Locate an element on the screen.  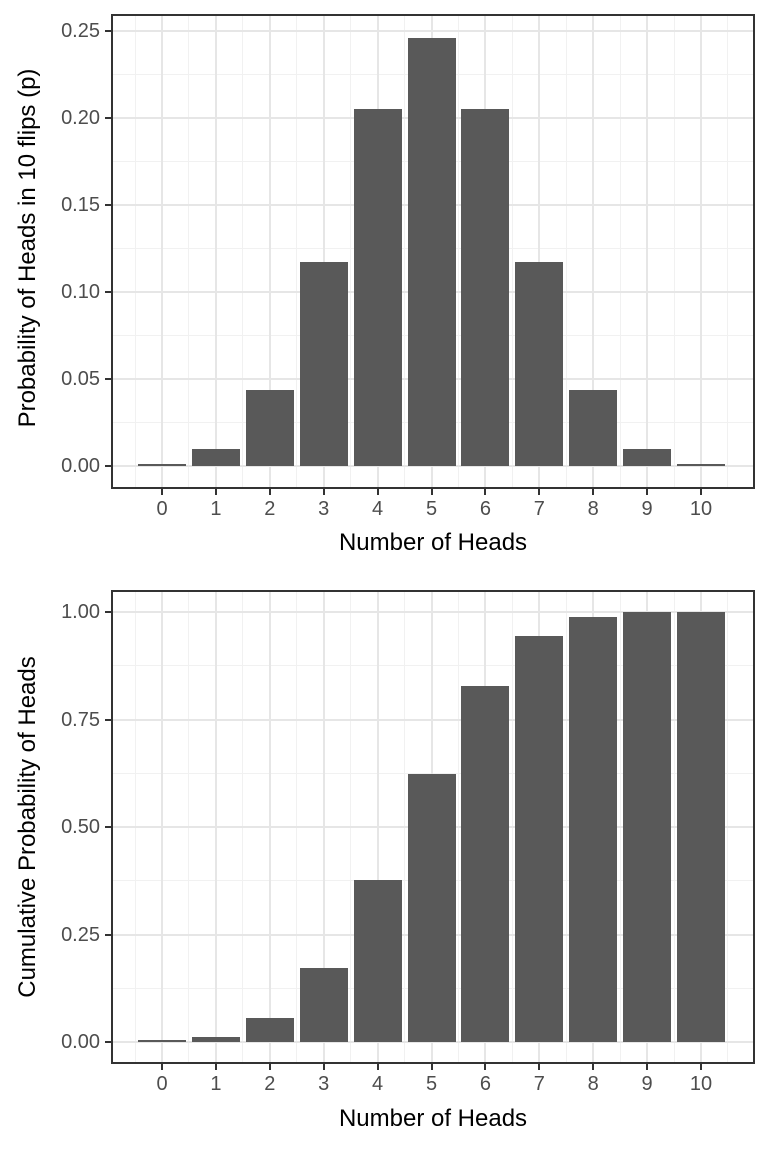
y-tick-label: 0.10 is located at coordinates (80, 292).